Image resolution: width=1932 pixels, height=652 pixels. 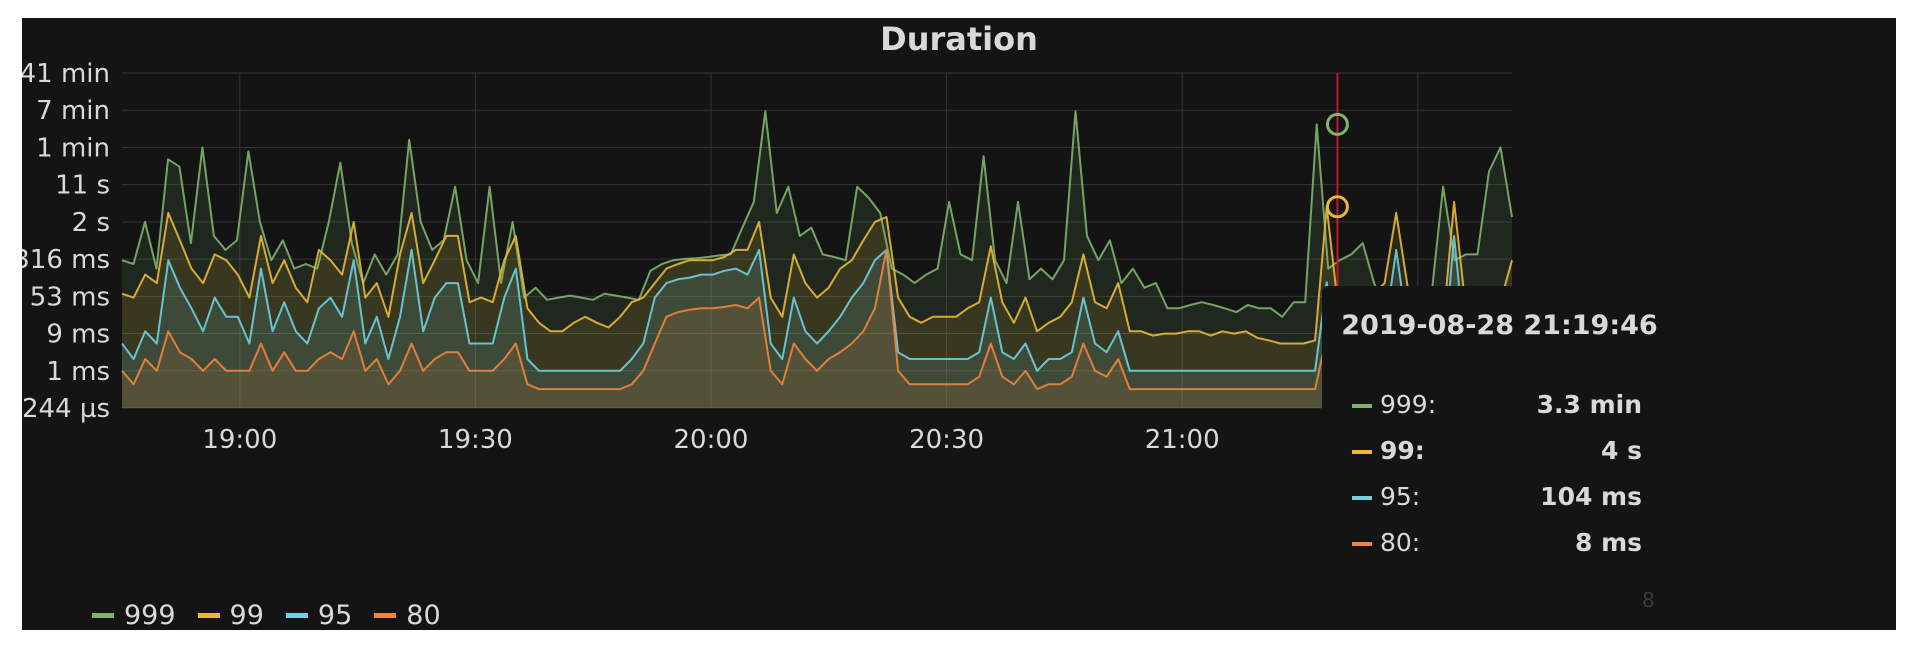 What do you see at coordinates (1502, 498) in the screenshot?
I see `tooltip-row: 95: 104 ms` at bounding box center [1502, 498].